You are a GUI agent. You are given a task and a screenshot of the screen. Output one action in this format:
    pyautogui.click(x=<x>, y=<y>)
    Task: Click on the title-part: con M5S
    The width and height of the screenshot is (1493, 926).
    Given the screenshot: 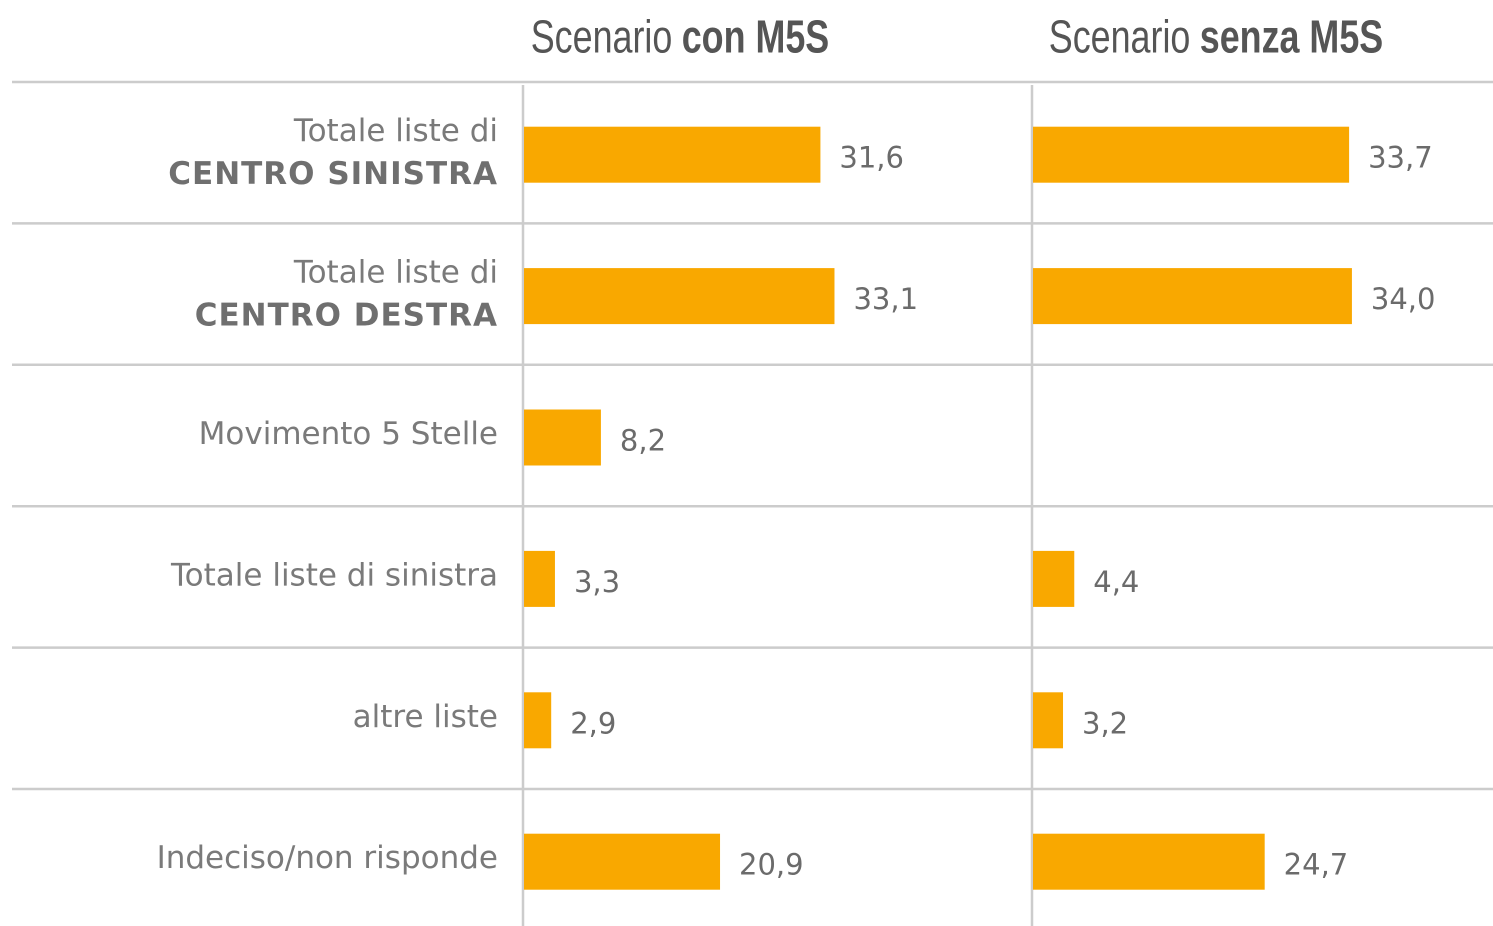 What is the action you would take?
    pyautogui.click(x=756, y=36)
    